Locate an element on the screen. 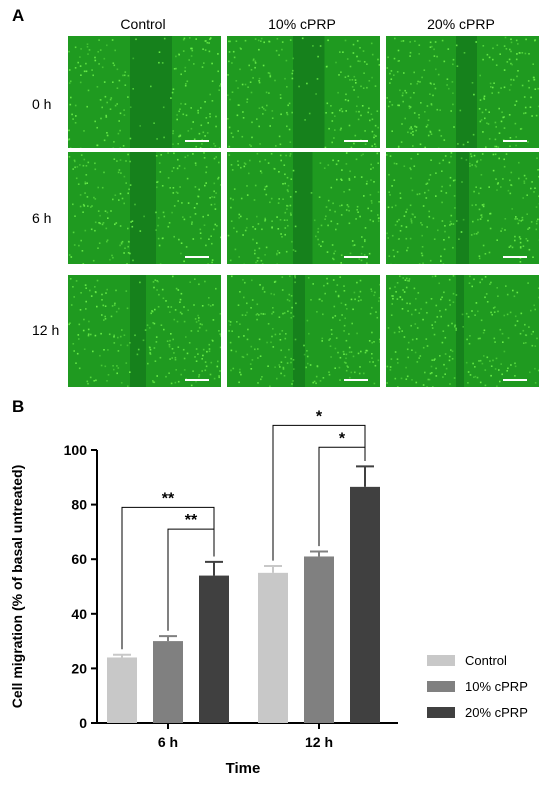  micro-image-control-0h is located at coordinates (144, 92).